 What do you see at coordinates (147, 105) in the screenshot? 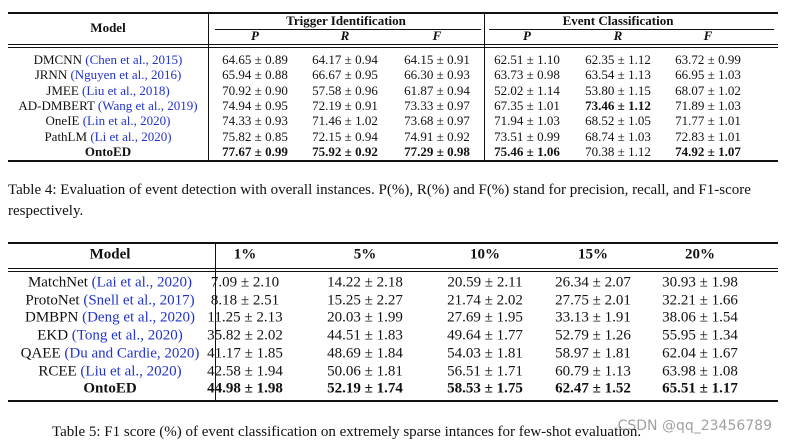
I see `citation: (Wang et al., 2019)` at bounding box center [147, 105].